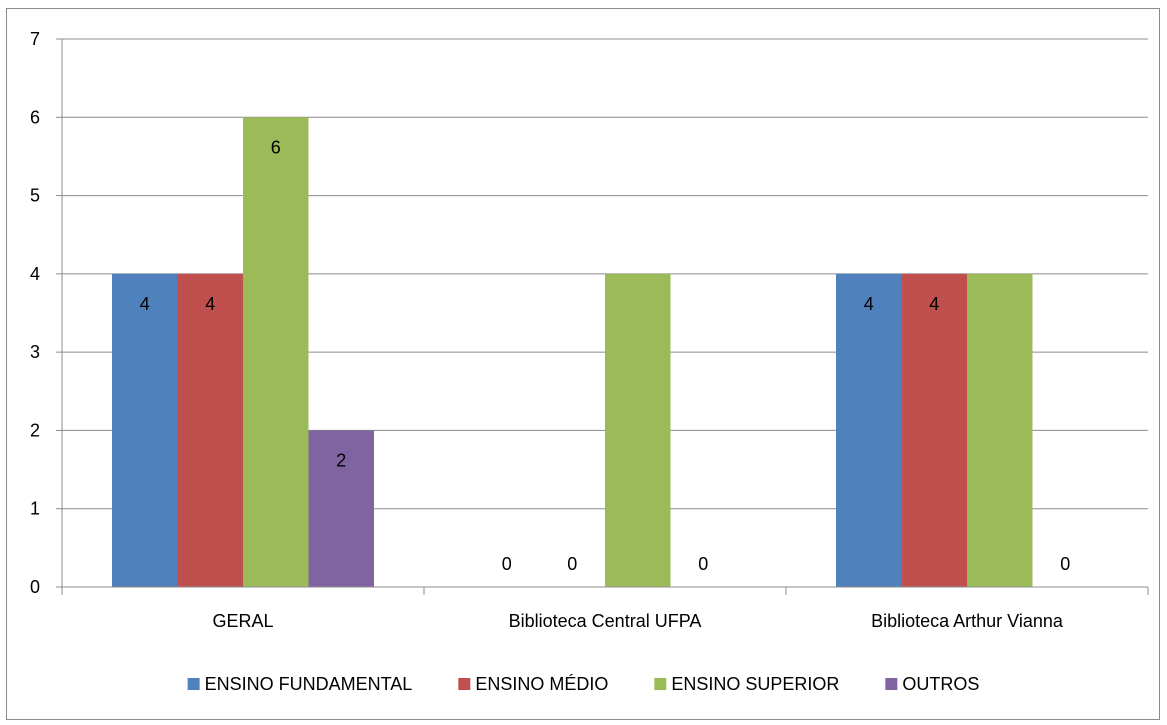 The image size is (1167, 725). I want to click on legend-entry: ENSINO SUPERIOR, so click(755, 684).